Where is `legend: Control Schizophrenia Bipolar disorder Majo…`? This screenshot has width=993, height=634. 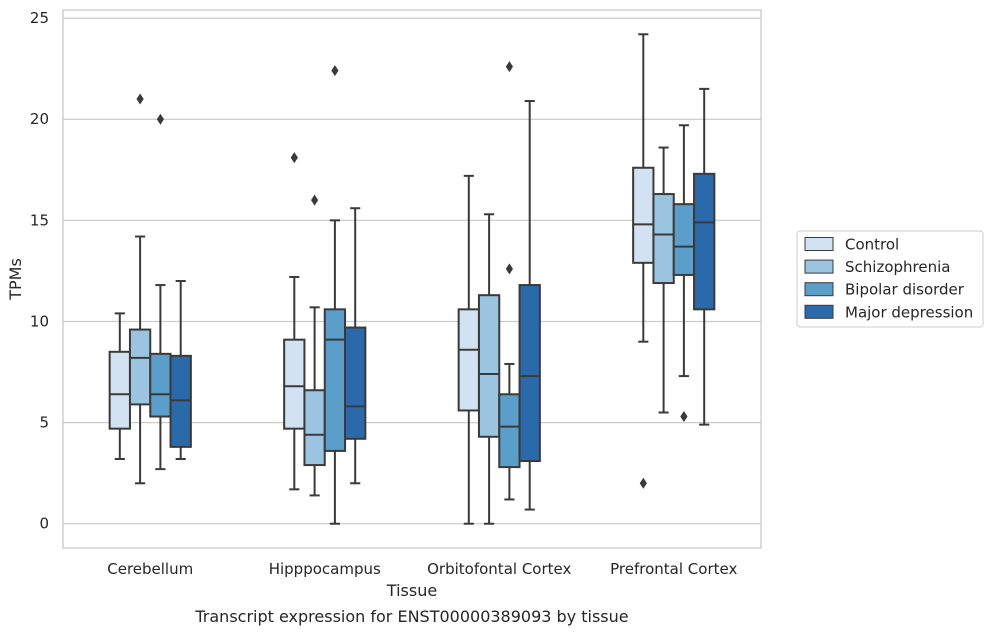
legend: Control Schizophrenia Bipolar disorder Majo… is located at coordinates (890, 279).